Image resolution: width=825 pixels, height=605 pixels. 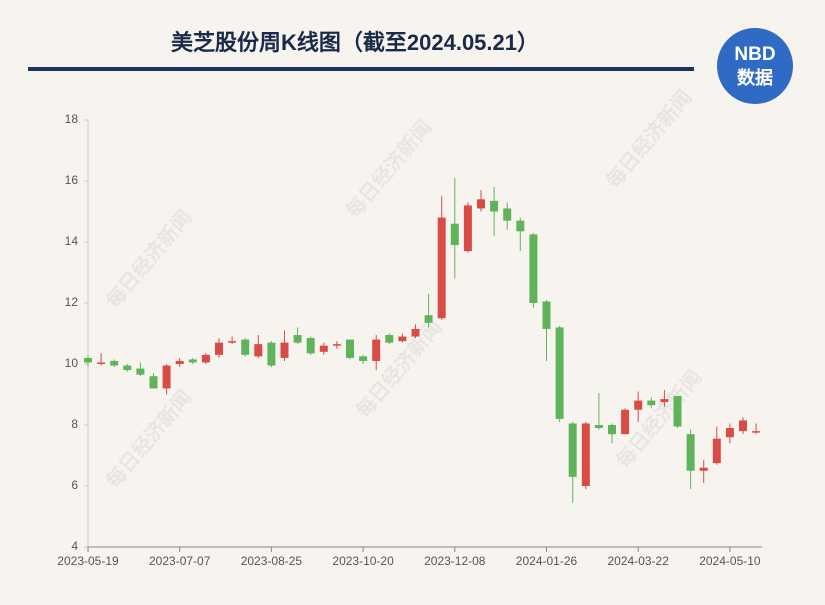 I want to click on logo-text: 数据, so click(x=755, y=77).